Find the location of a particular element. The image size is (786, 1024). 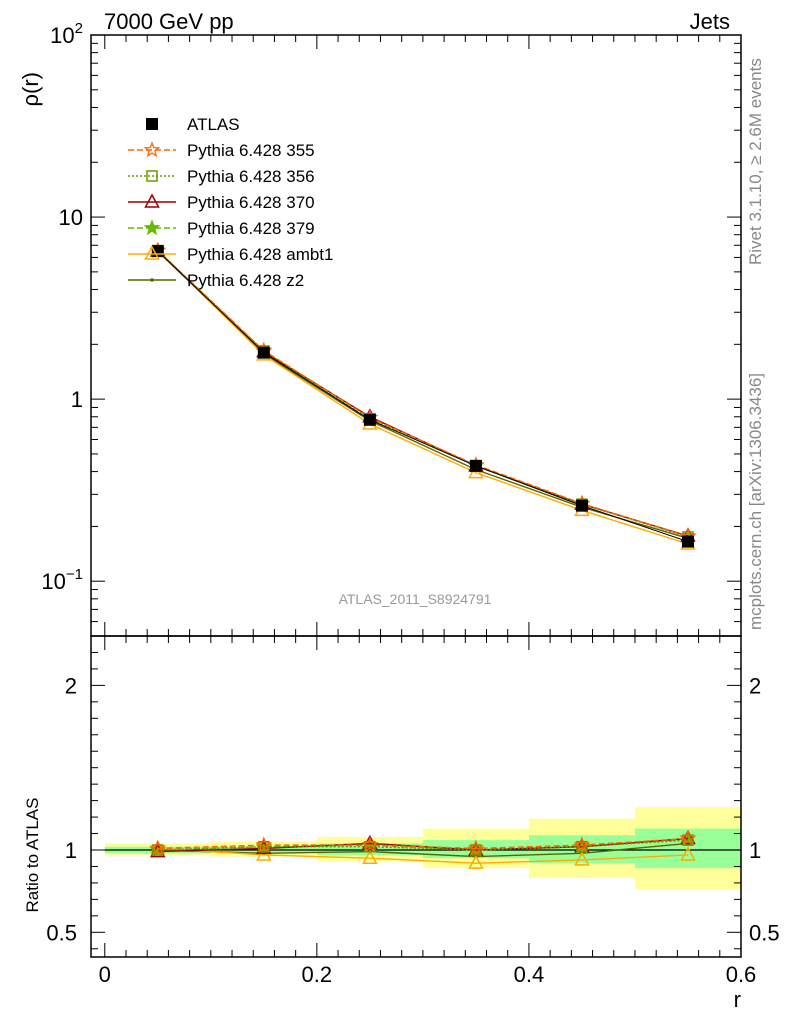

legend-label-z2: Pythia 6.428 z2 is located at coordinates (245, 280).